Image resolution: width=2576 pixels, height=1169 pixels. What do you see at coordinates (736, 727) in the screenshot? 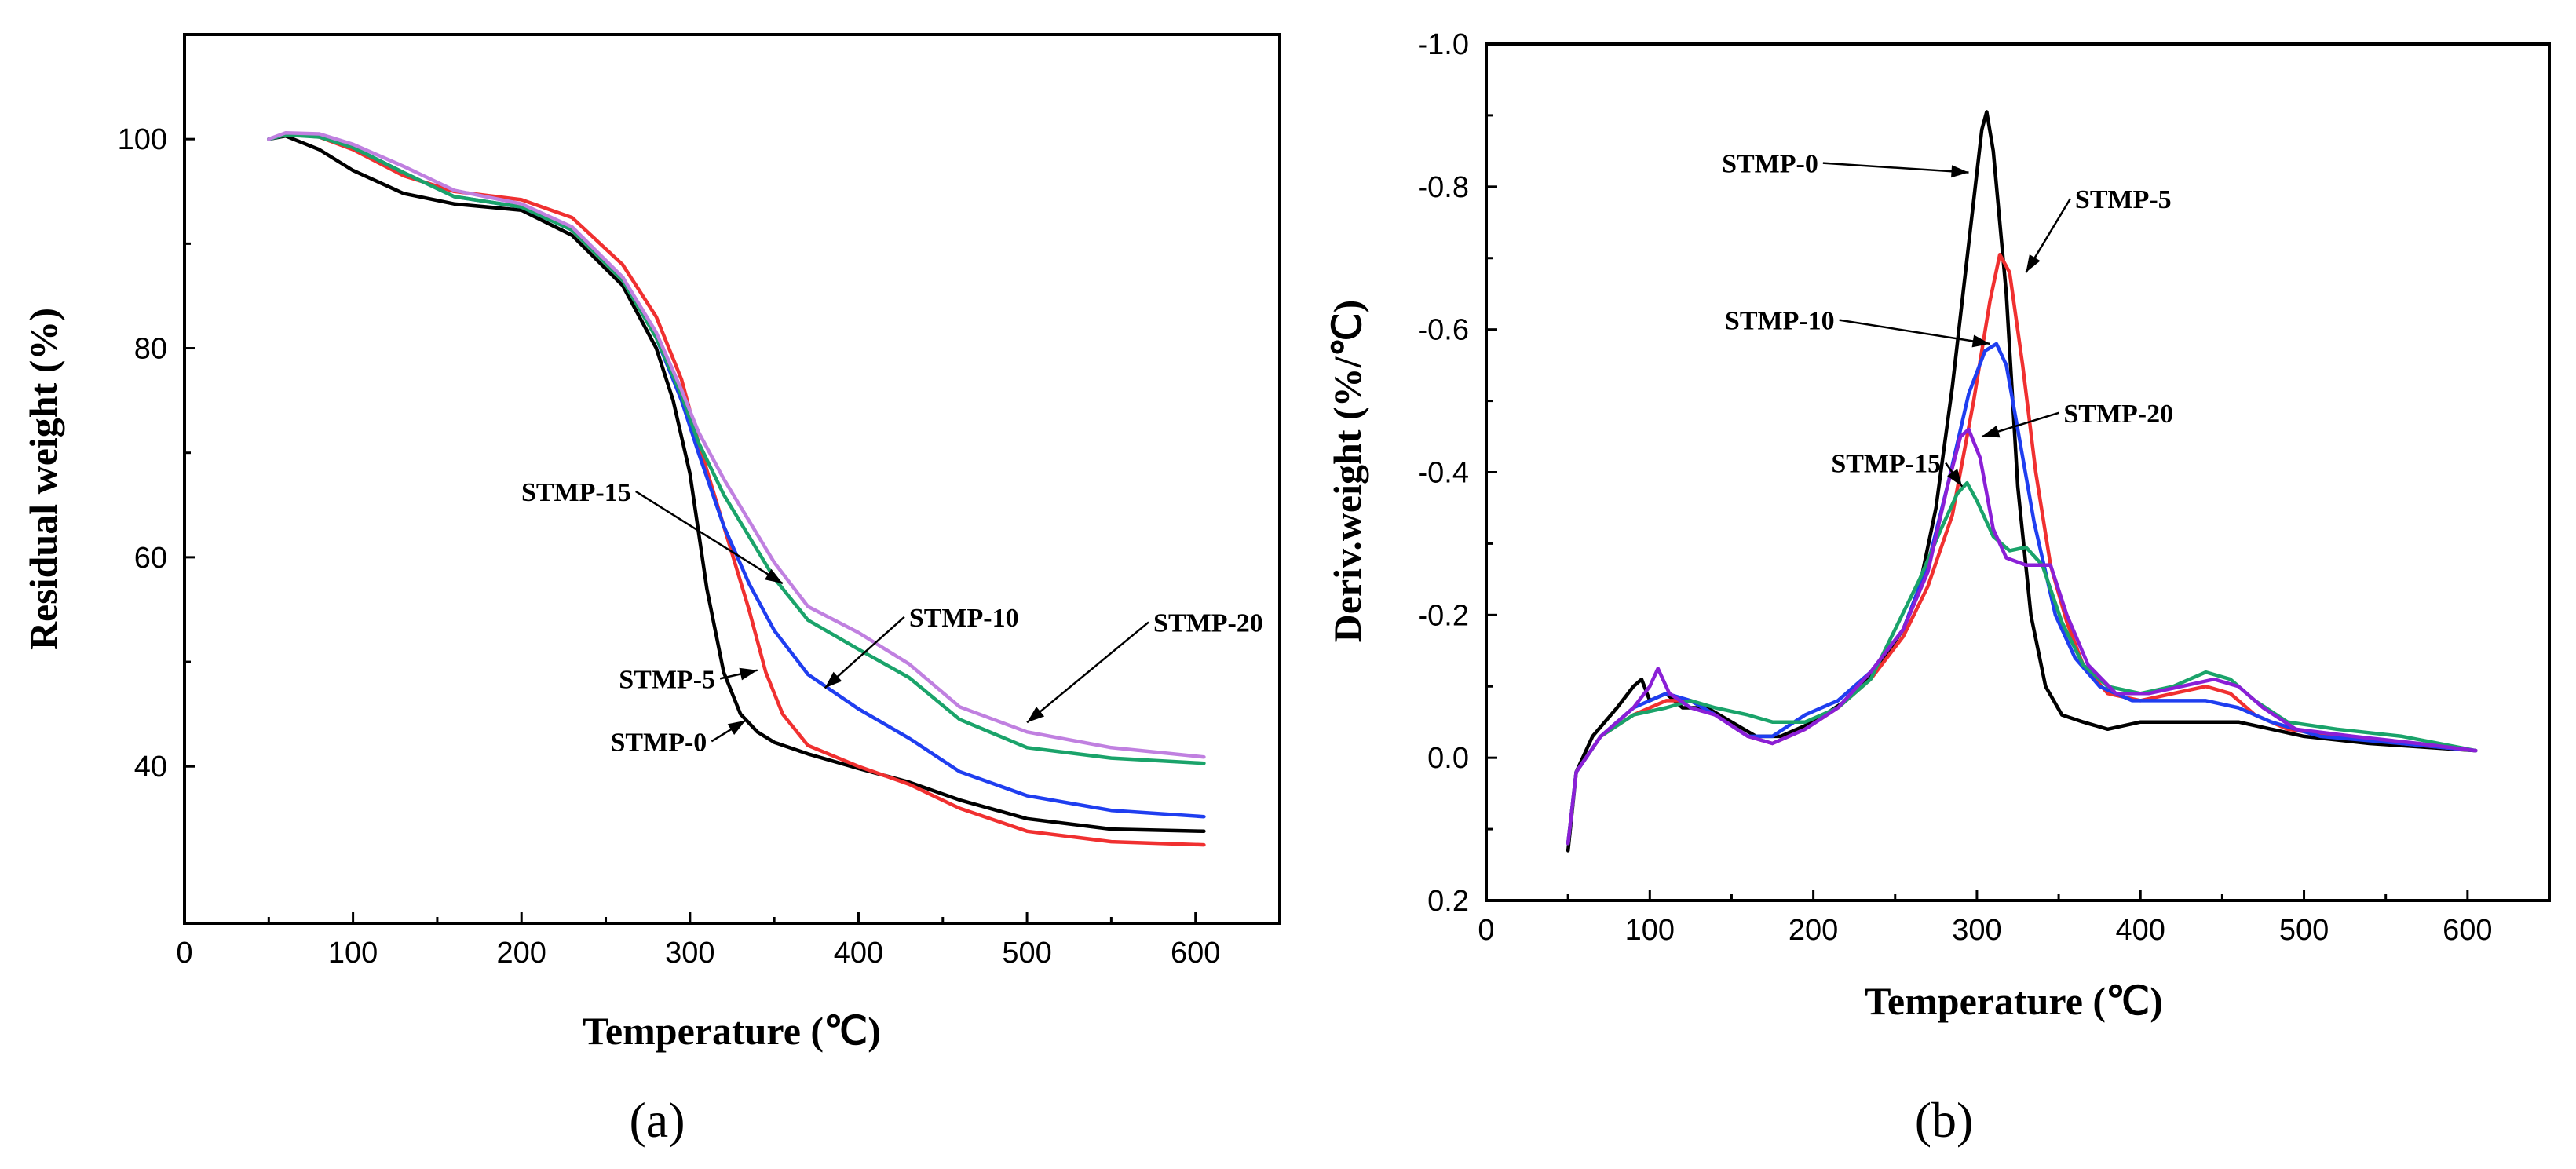
I see `annotation-arrowhead-stmp-0-a` at bounding box center [736, 727].